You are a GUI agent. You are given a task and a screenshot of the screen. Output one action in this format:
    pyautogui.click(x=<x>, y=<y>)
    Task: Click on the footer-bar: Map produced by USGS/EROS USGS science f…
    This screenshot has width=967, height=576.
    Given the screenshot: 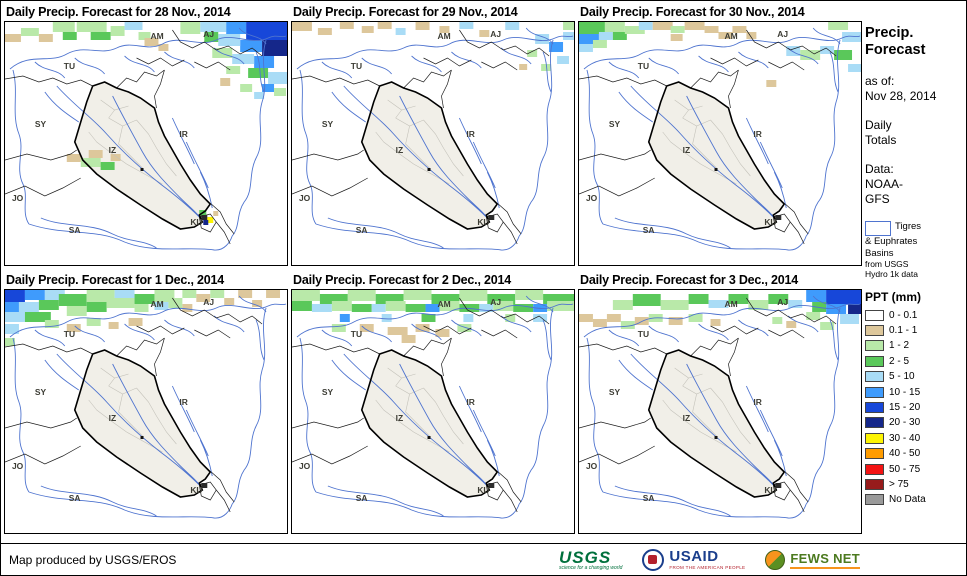 What is the action you would take?
    pyautogui.click(x=483, y=559)
    